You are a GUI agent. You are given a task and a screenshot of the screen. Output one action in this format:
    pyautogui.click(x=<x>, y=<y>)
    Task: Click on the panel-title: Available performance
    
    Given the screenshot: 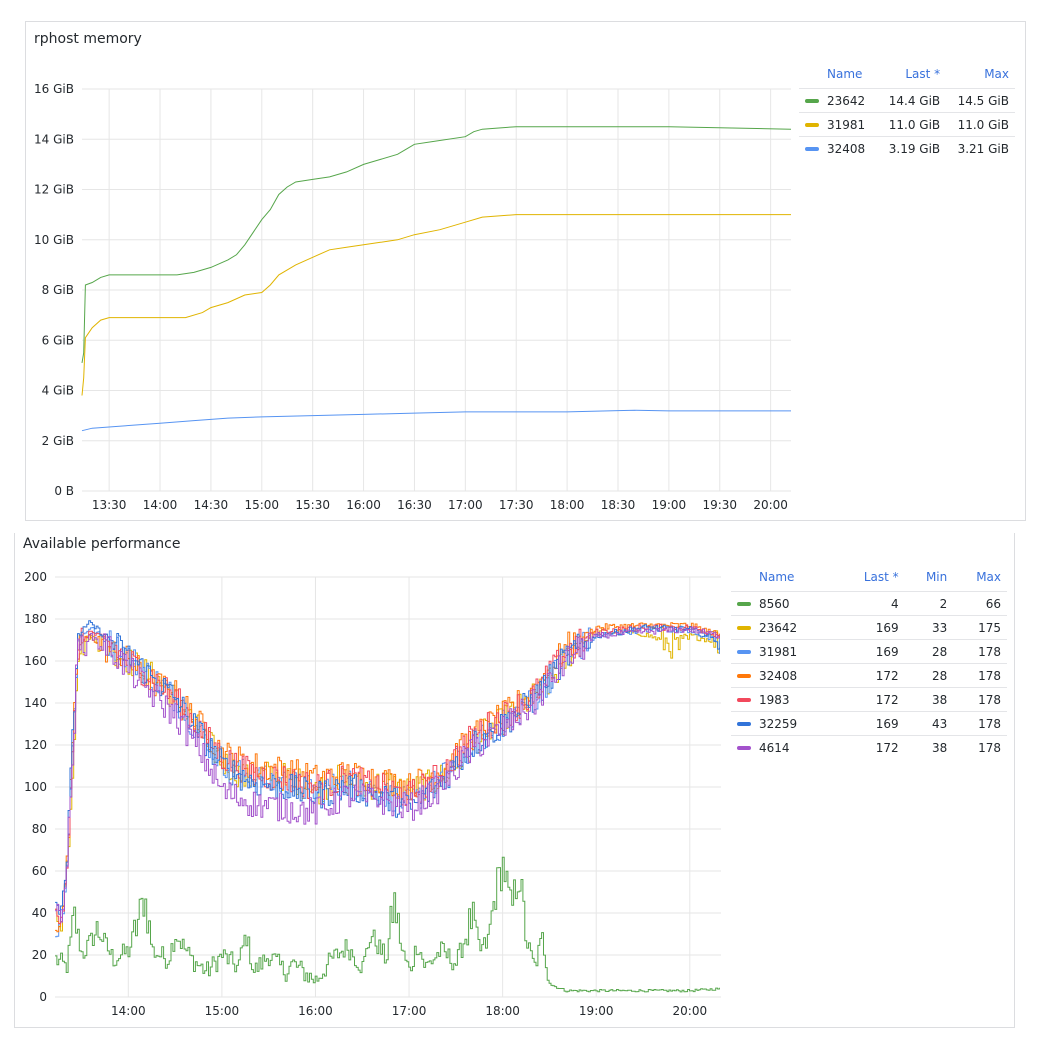 What is the action you would take?
    pyautogui.click(x=102, y=544)
    